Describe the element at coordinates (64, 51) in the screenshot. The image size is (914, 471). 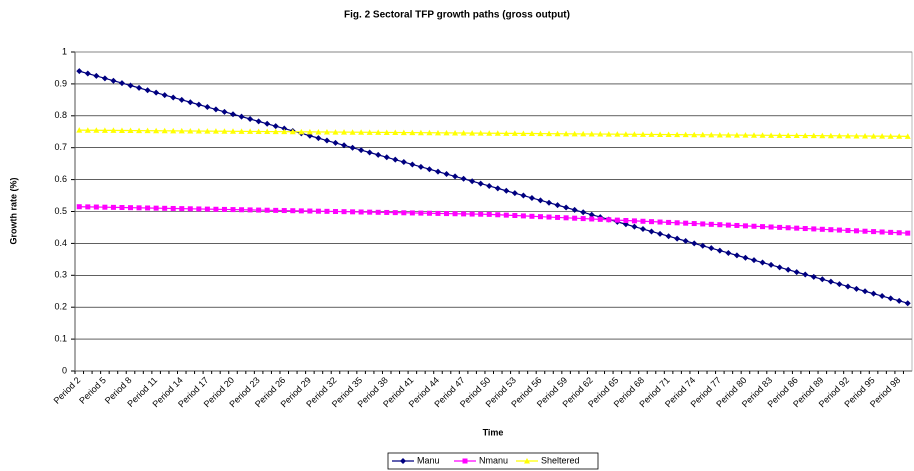
I see `y-tick-label: 1` at that location.